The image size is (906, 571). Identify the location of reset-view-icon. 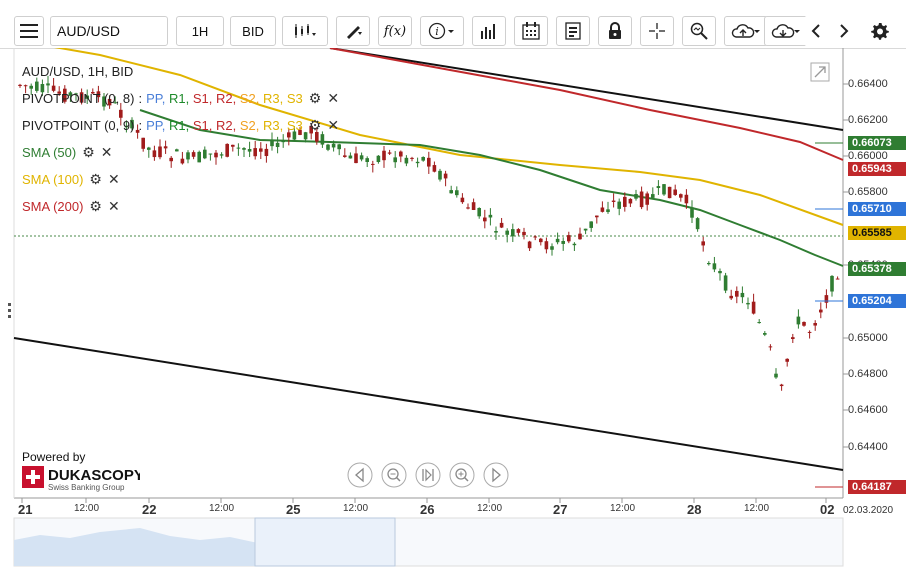
(428, 475).